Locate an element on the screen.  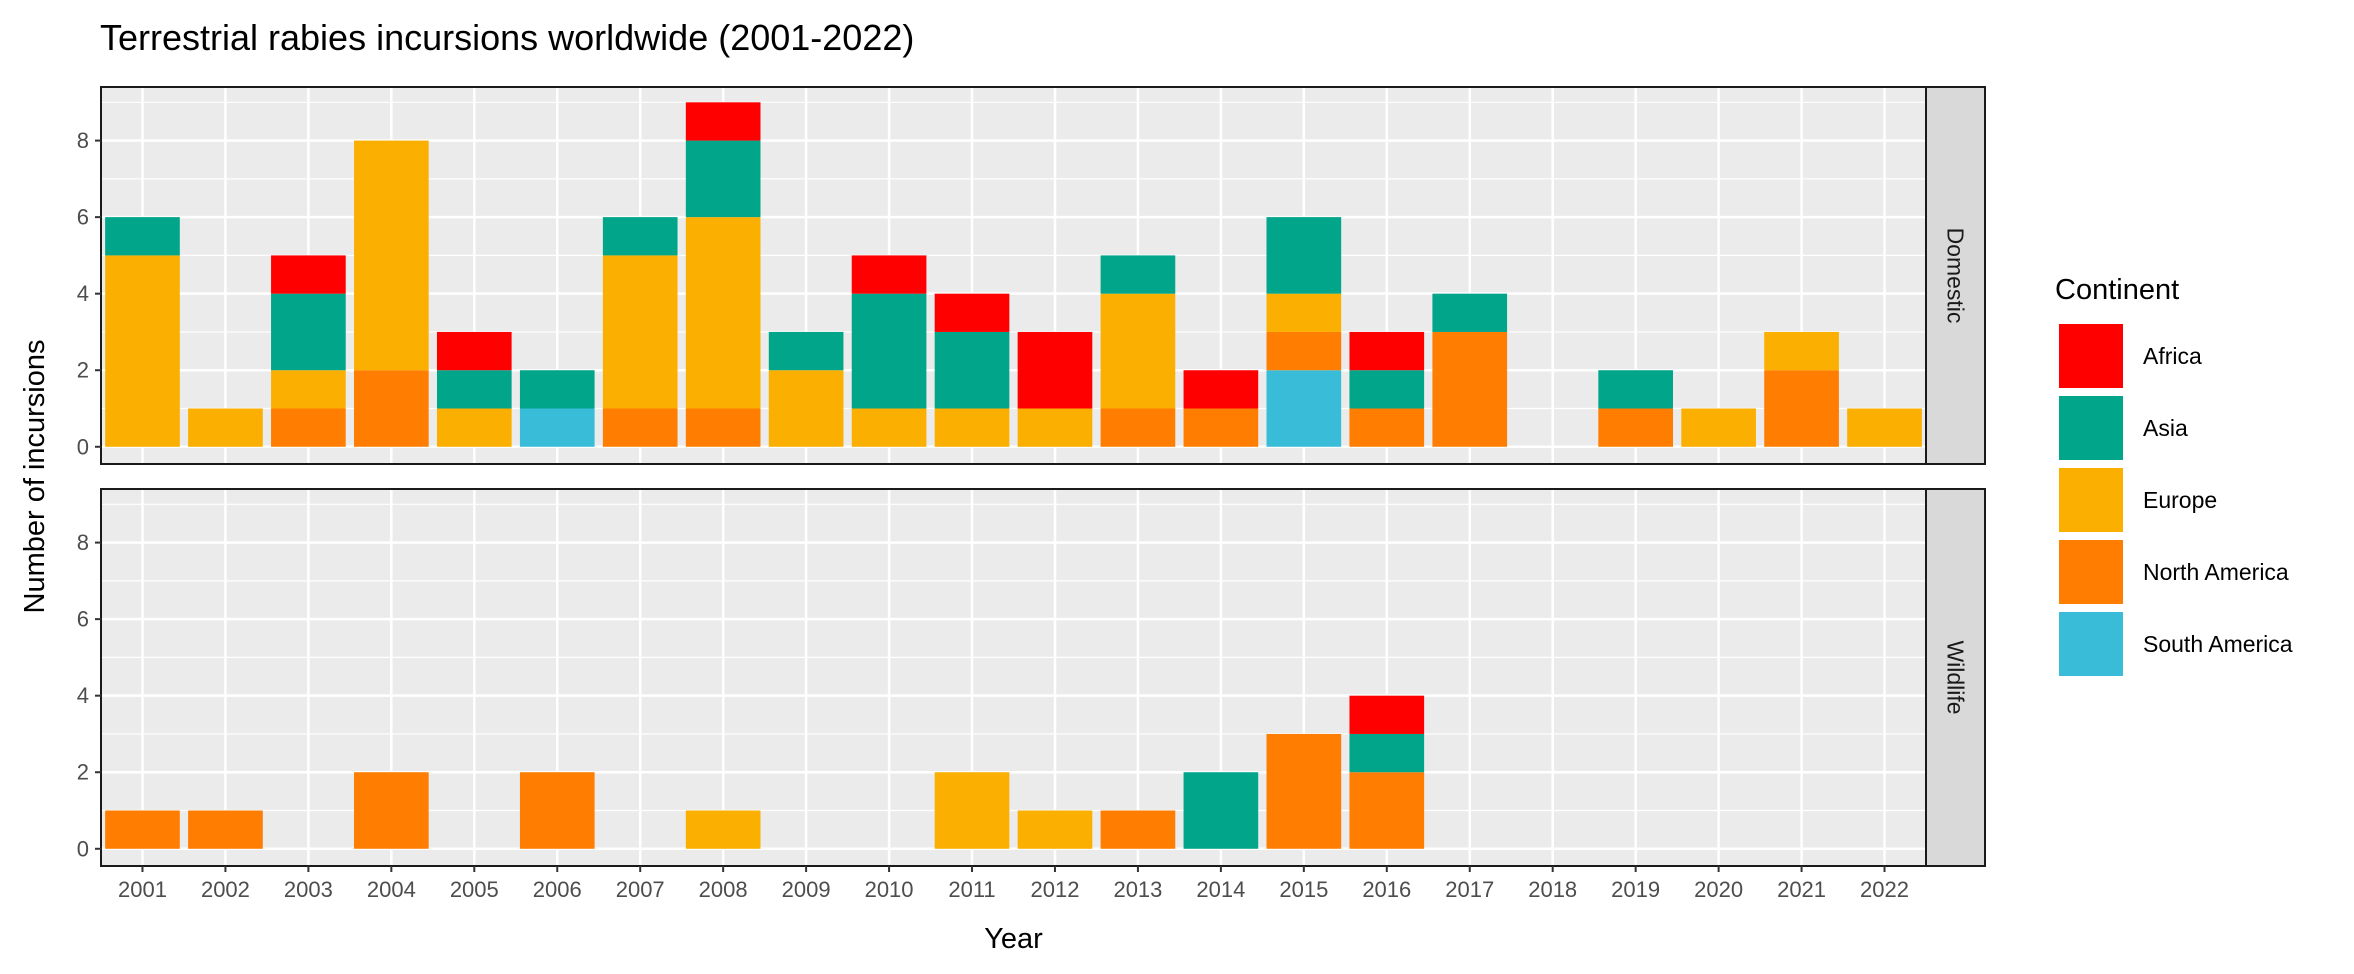
bar-domestic-2006-asia is located at coordinates (557, 389).